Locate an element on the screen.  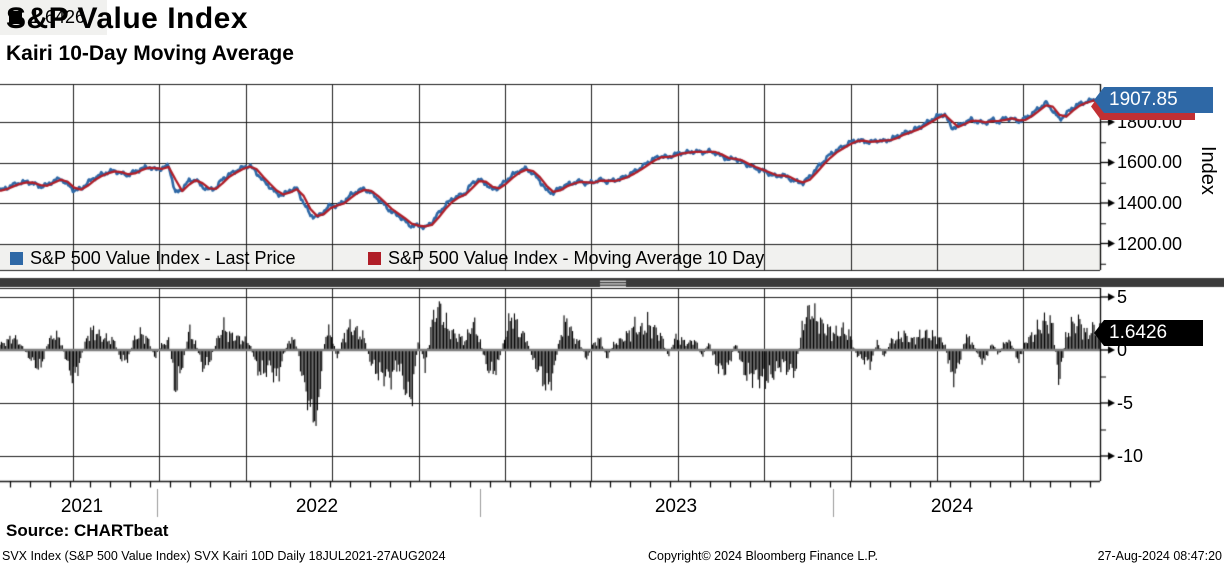
kairi-callout: 1.6426 is located at coordinates (1148, 333).